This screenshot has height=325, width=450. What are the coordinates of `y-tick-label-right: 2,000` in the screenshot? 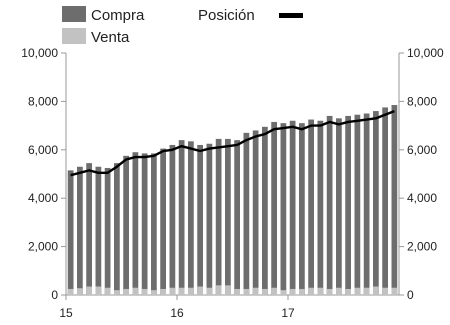 It's located at (422, 247).